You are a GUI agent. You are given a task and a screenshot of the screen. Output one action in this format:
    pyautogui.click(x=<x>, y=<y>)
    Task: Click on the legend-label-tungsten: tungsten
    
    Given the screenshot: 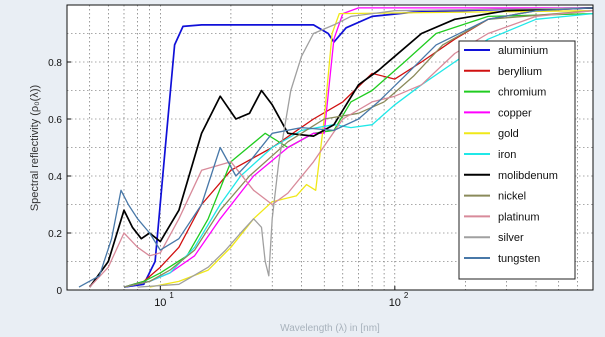 What is the action you would take?
    pyautogui.click(x=519, y=259)
    